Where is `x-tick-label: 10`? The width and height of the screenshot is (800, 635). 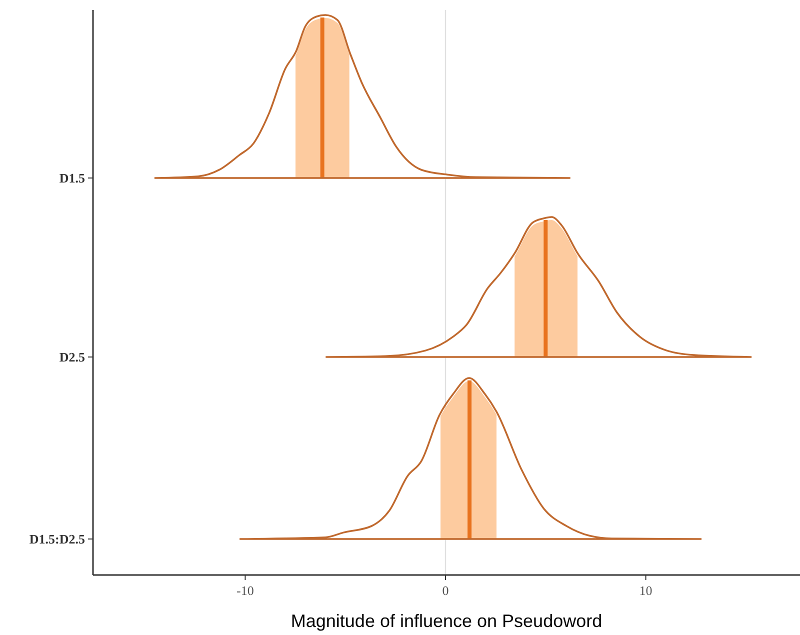
x-tick-label: 10 is located at coordinates (645, 590).